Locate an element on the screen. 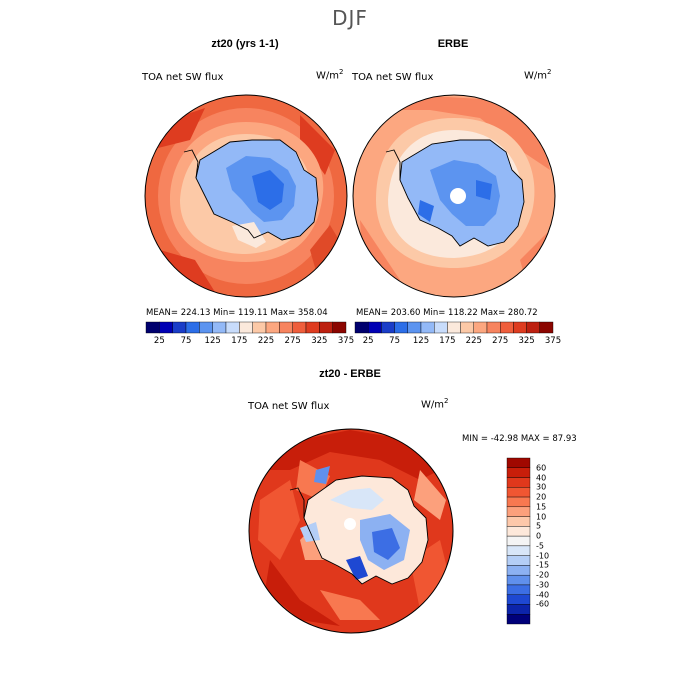  colorbar-tick-label: -40 is located at coordinates (543, 595).